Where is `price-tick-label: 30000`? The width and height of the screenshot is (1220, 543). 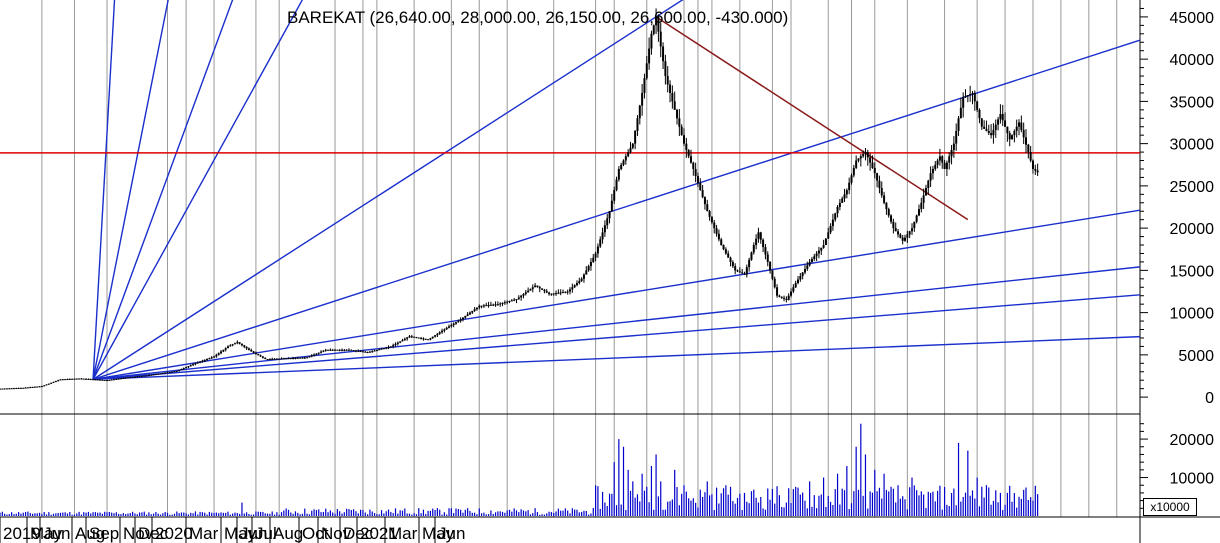
price-tick-label: 30000 is located at coordinates (1192, 145).